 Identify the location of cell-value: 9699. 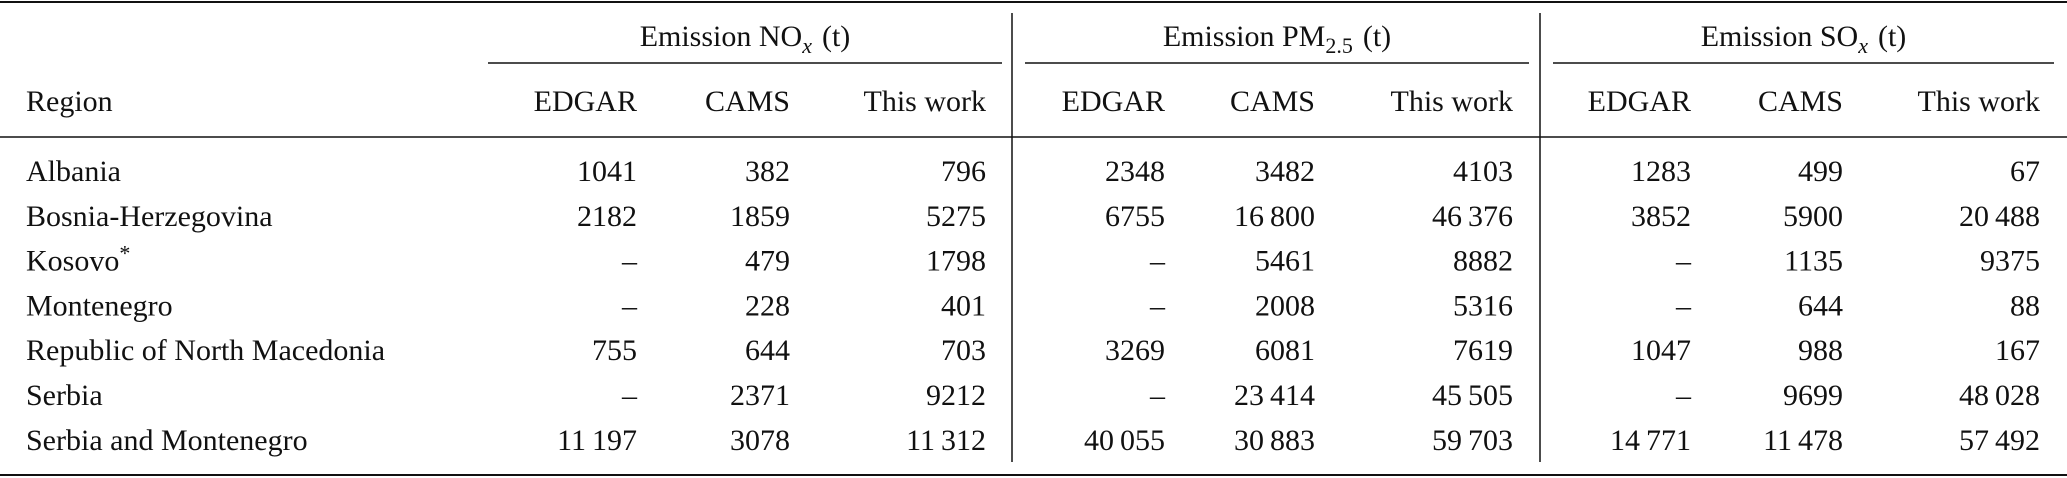
(1813, 395).